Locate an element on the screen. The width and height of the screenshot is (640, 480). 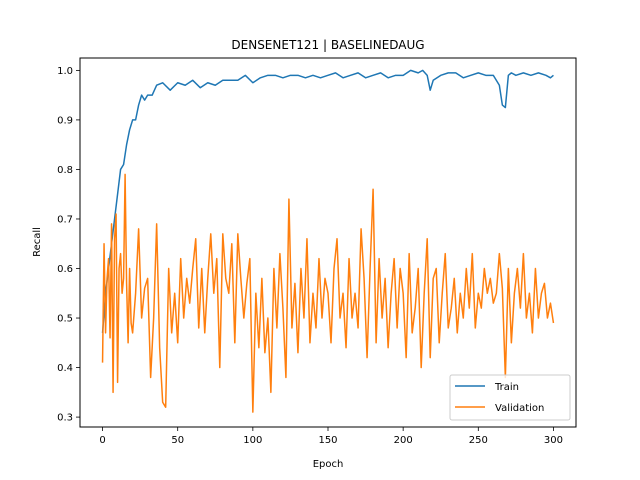
chart-title: DENSENET121 | BASELINEDAUG is located at coordinates (327, 45).